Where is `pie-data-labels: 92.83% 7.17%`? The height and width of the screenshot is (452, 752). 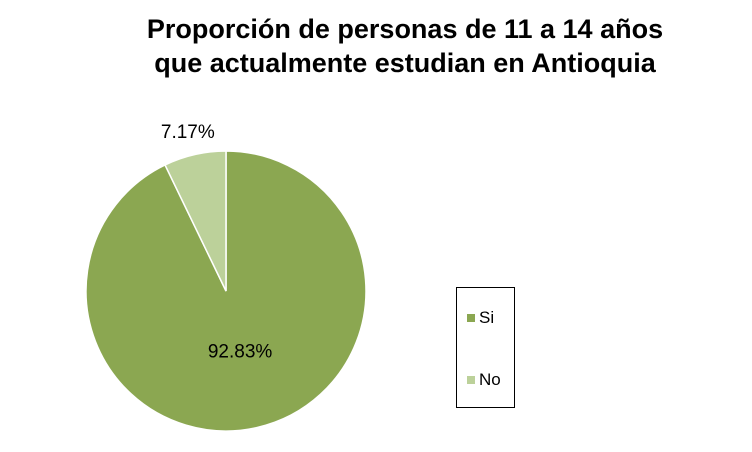
pie-data-labels: 92.83% 7.17% is located at coordinates (217, 242).